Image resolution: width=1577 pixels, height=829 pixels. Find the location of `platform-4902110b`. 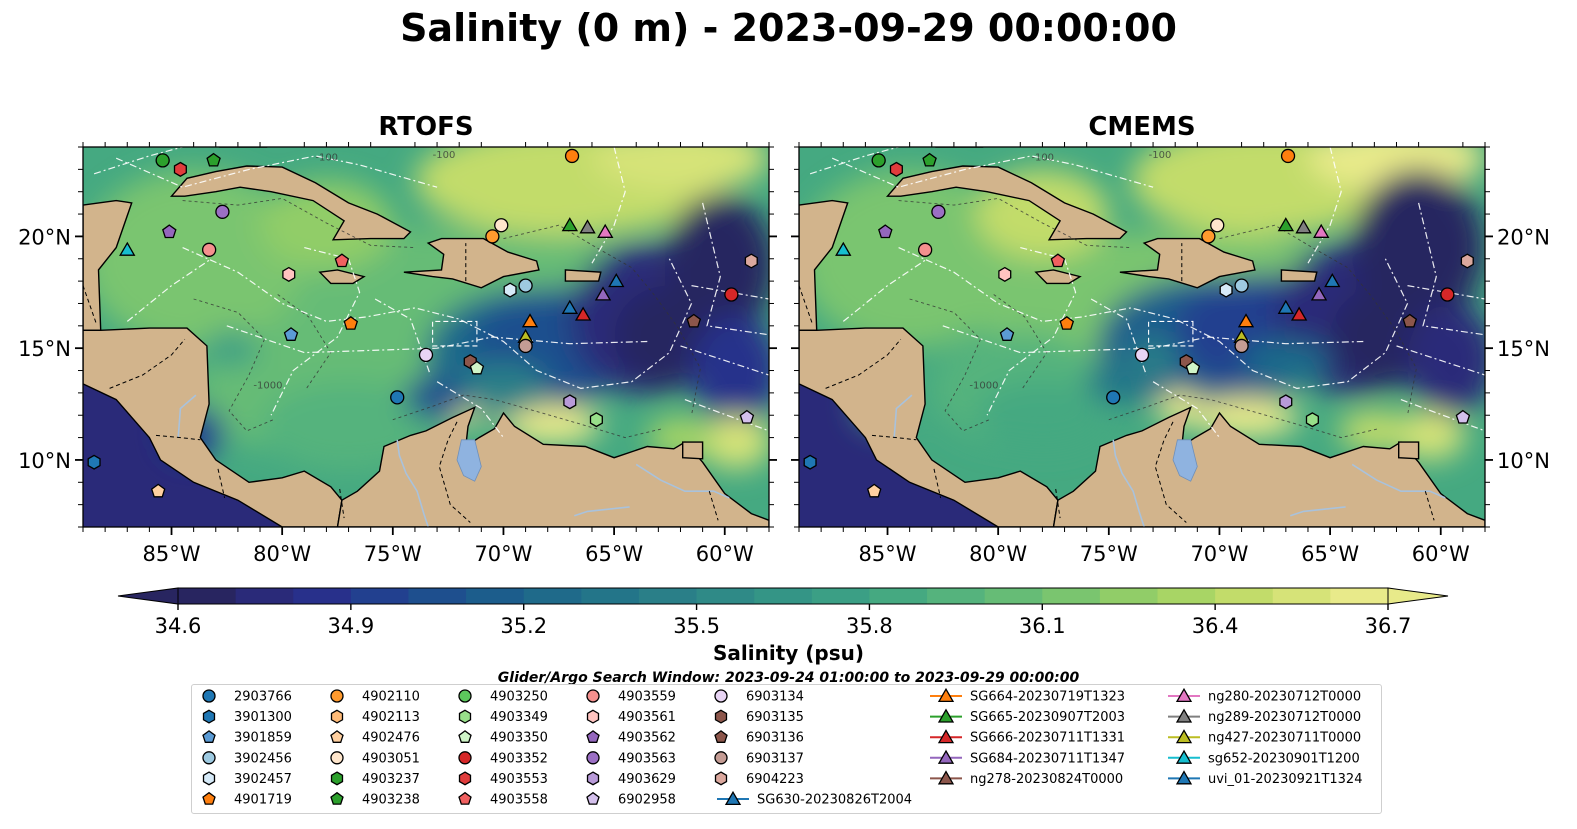

platform-4902110b is located at coordinates (572, 156).